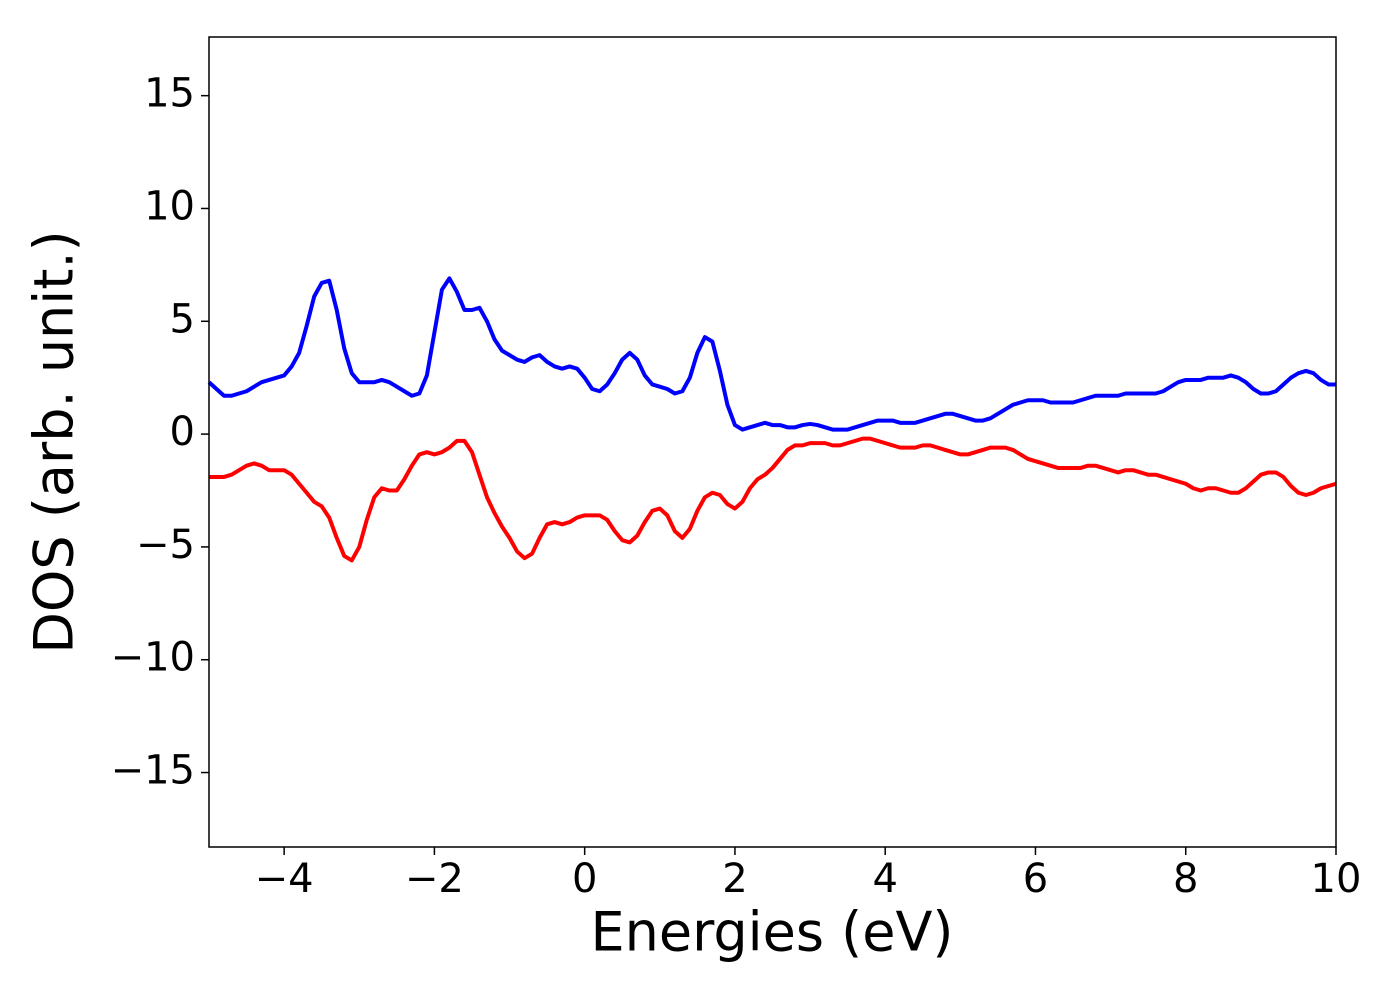 Image resolution: width=1400 pixels, height=1000 pixels. What do you see at coordinates (734, 879) in the screenshot?
I see `x-tick-label: 2` at bounding box center [734, 879].